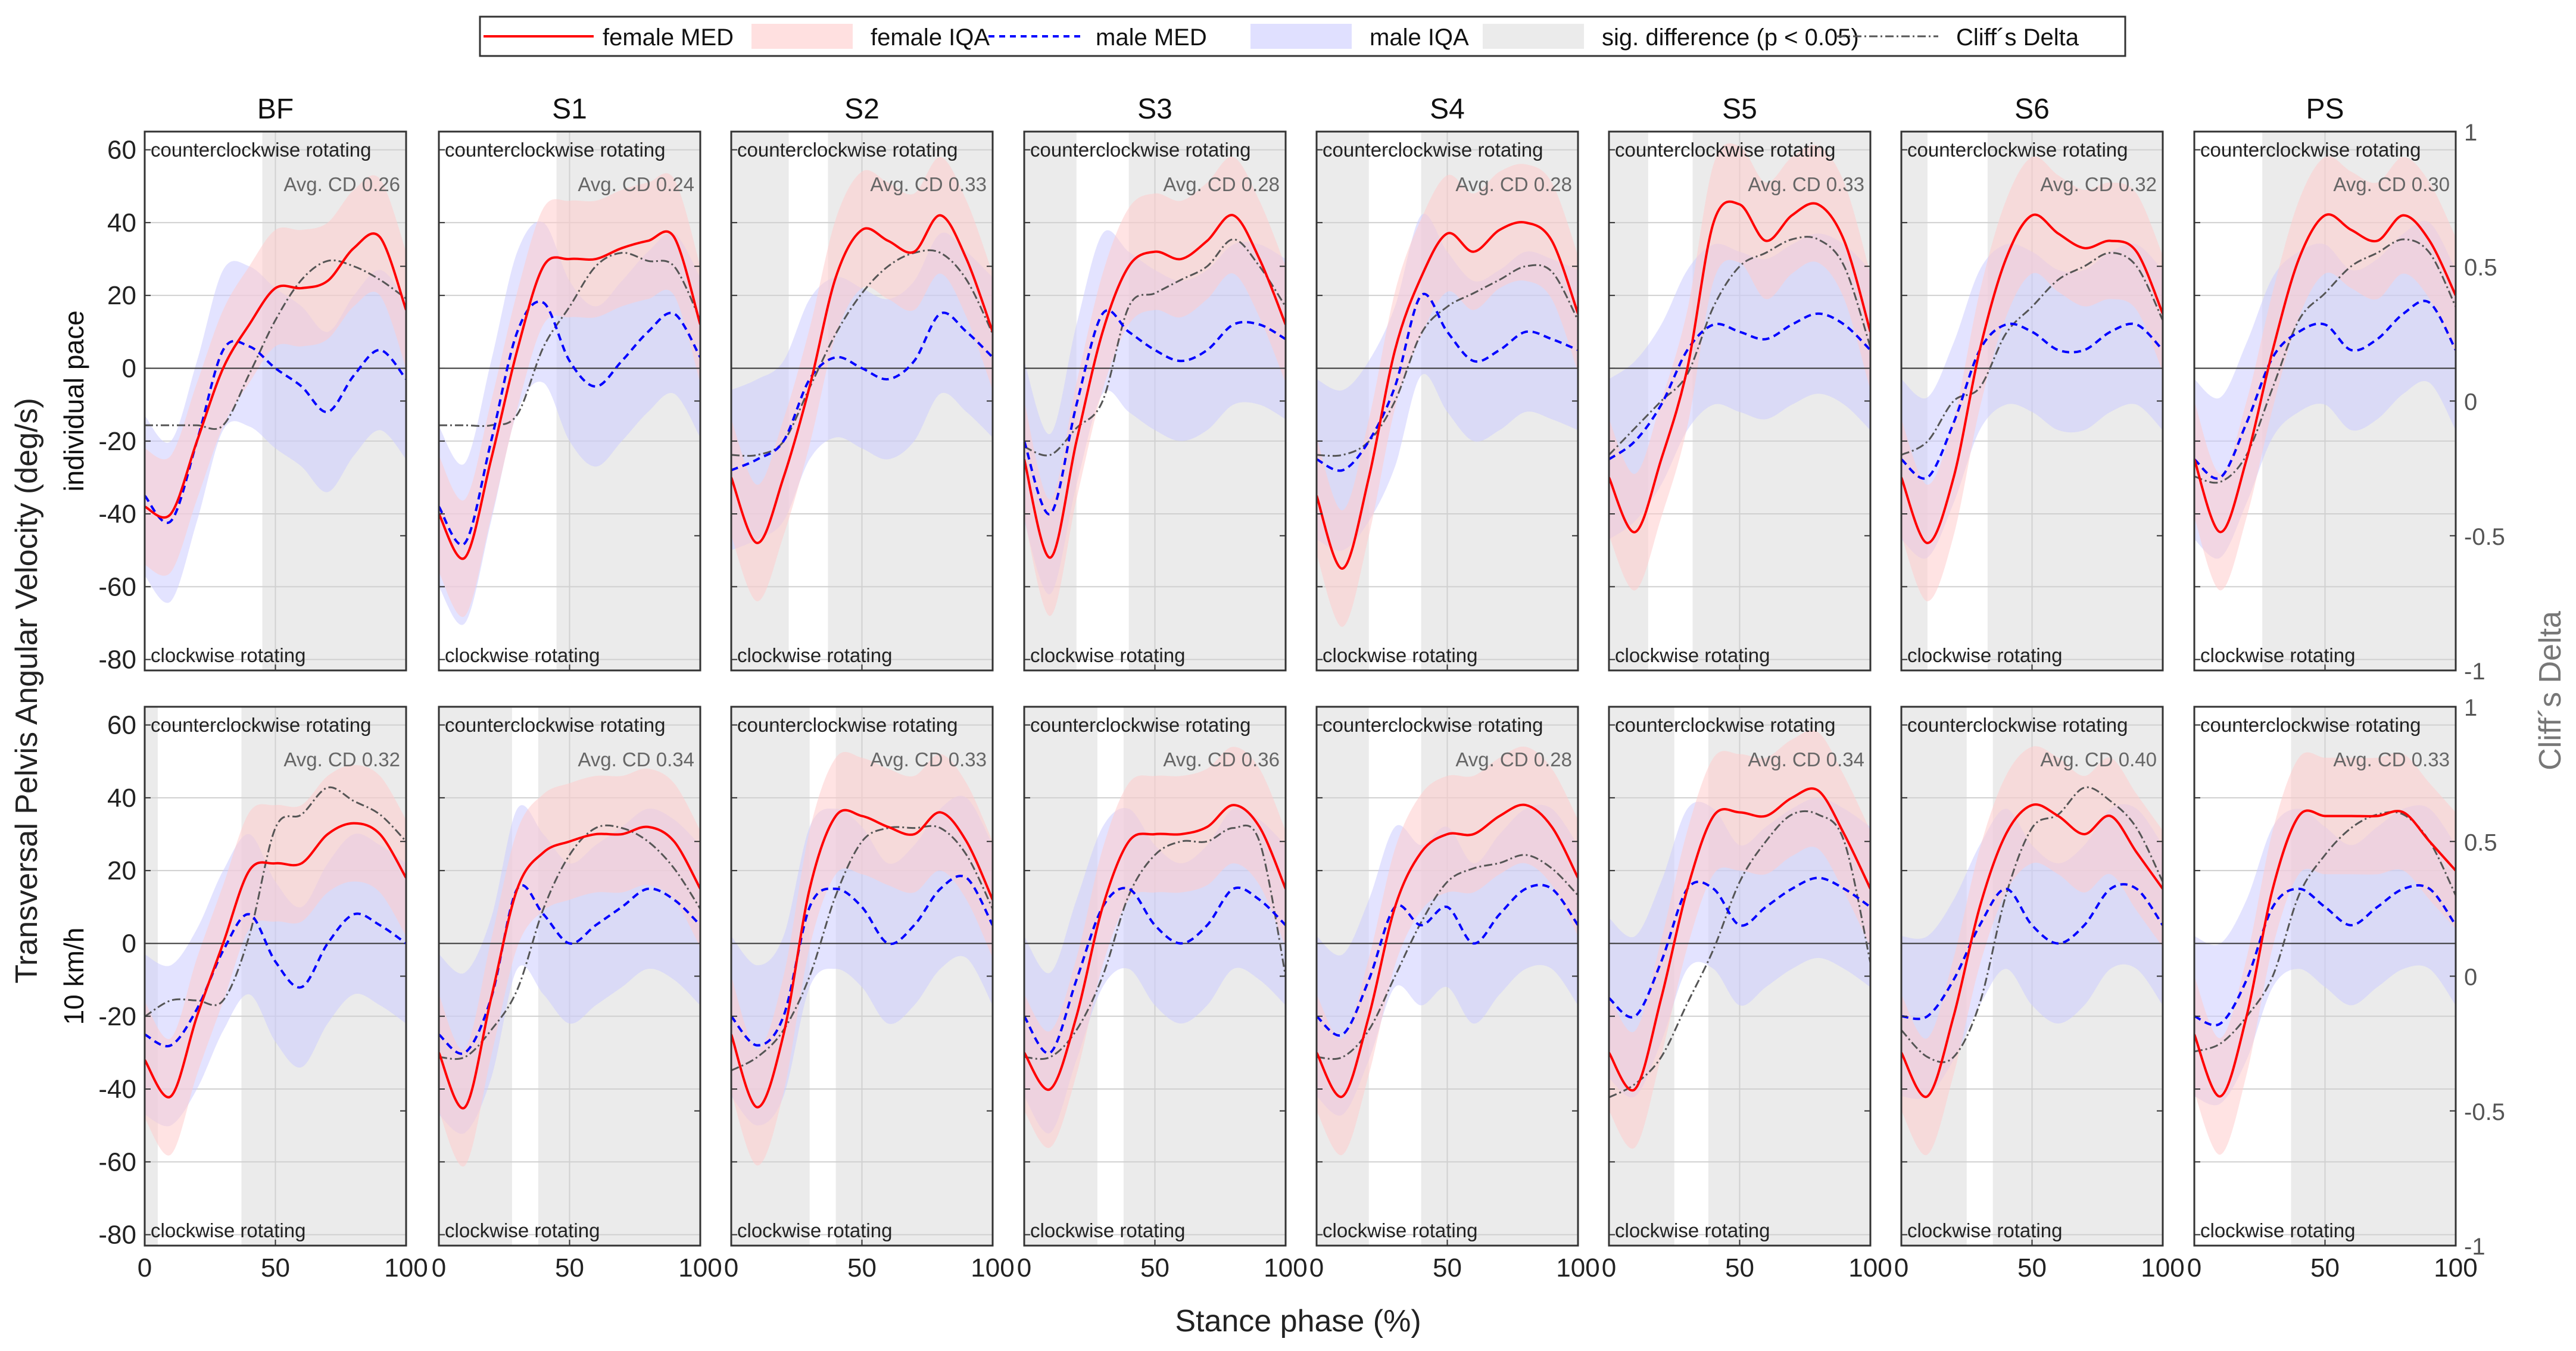  Describe the element at coordinates (2099, 184) in the screenshot. I see `avg-cd-label: Avg. CD 0.32` at that location.